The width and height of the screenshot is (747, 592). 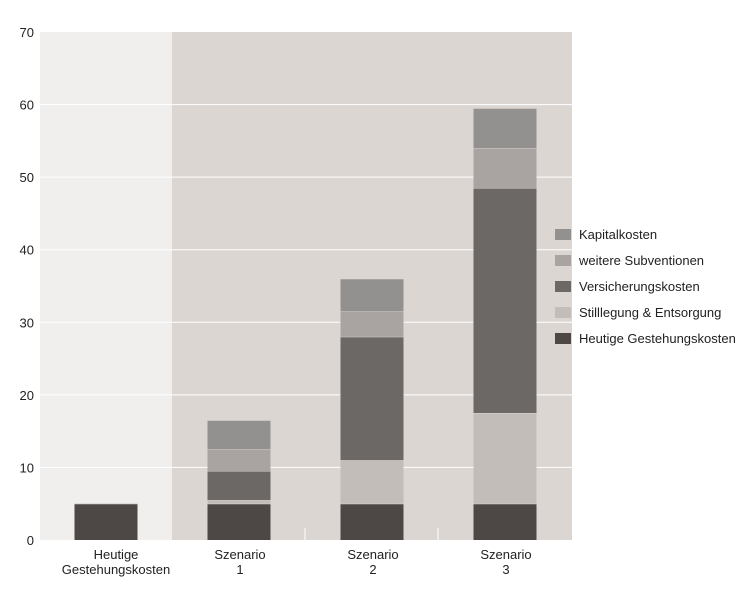 What do you see at coordinates (27, 32) in the screenshot?
I see `y-tick-label: 70` at bounding box center [27, 32].